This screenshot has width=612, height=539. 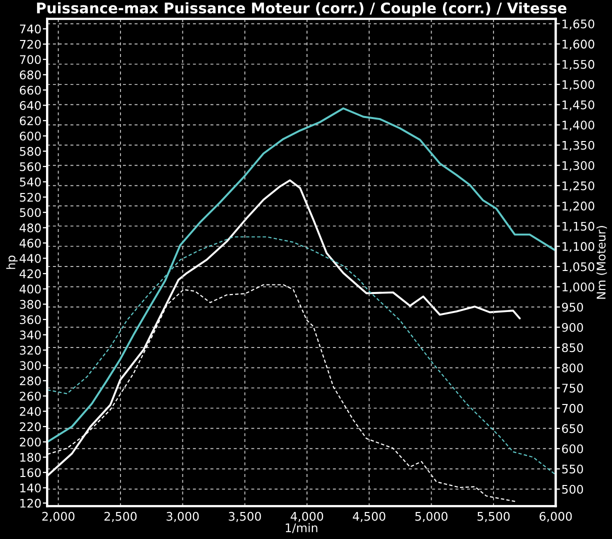 What do you see at coordinates (572, 388) in the screenshot?
I see `y2-tick-label: 750` at bounding box center [572, 388].